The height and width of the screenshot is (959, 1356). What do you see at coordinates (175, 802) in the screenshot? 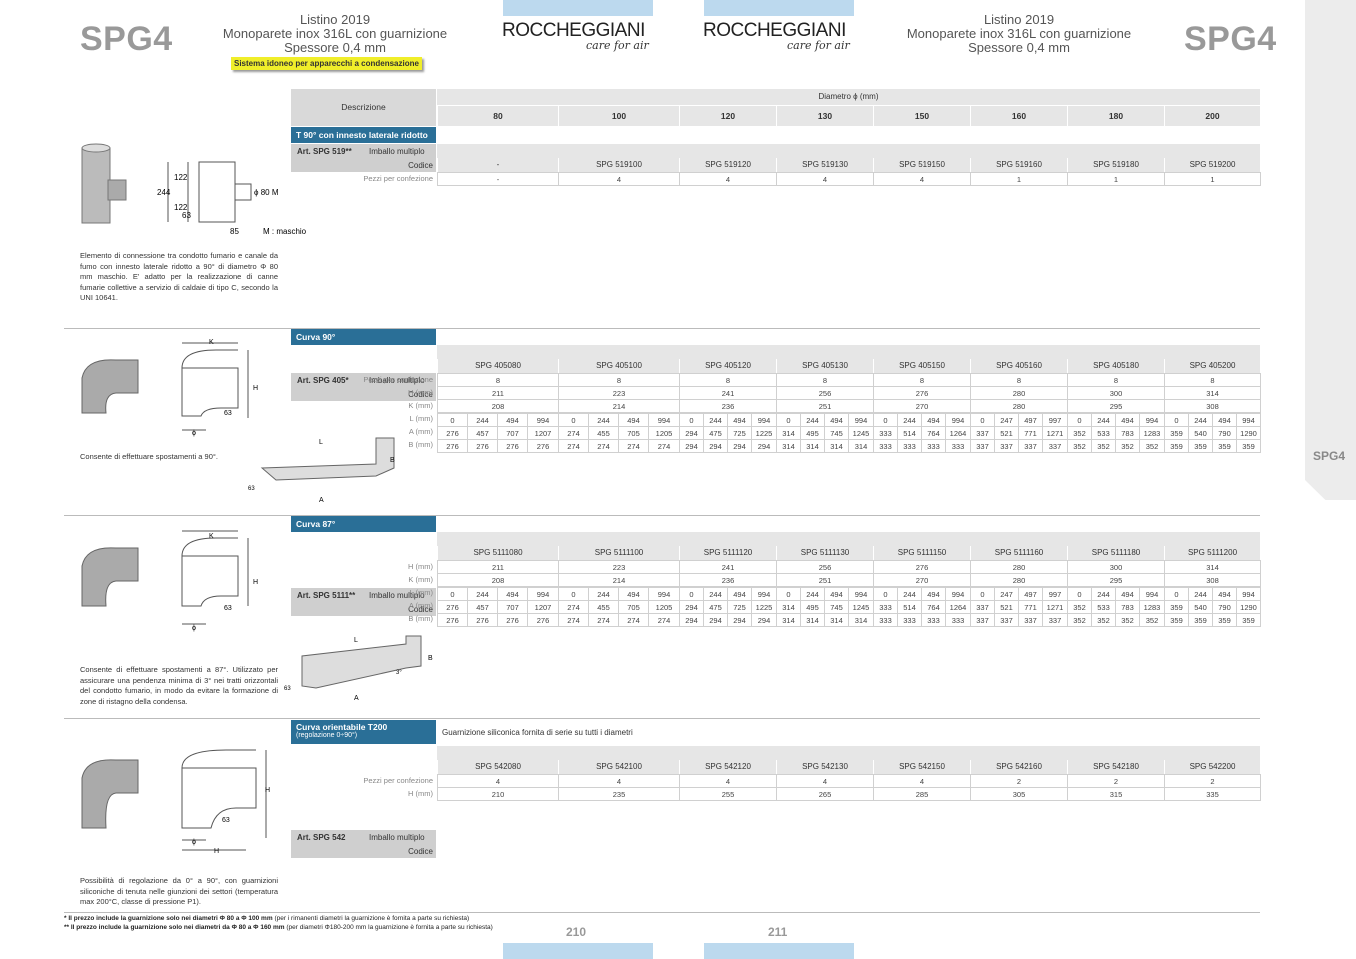
I see `t200-drawing: H 63 ϕ H` at bounding box center [175, 802].